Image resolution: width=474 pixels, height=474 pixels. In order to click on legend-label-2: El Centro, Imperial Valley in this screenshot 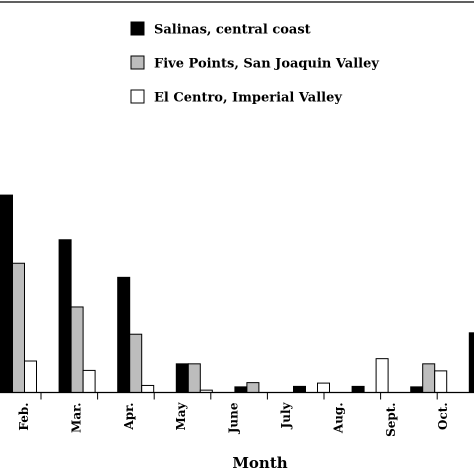, I will do `click(248, 98)`.